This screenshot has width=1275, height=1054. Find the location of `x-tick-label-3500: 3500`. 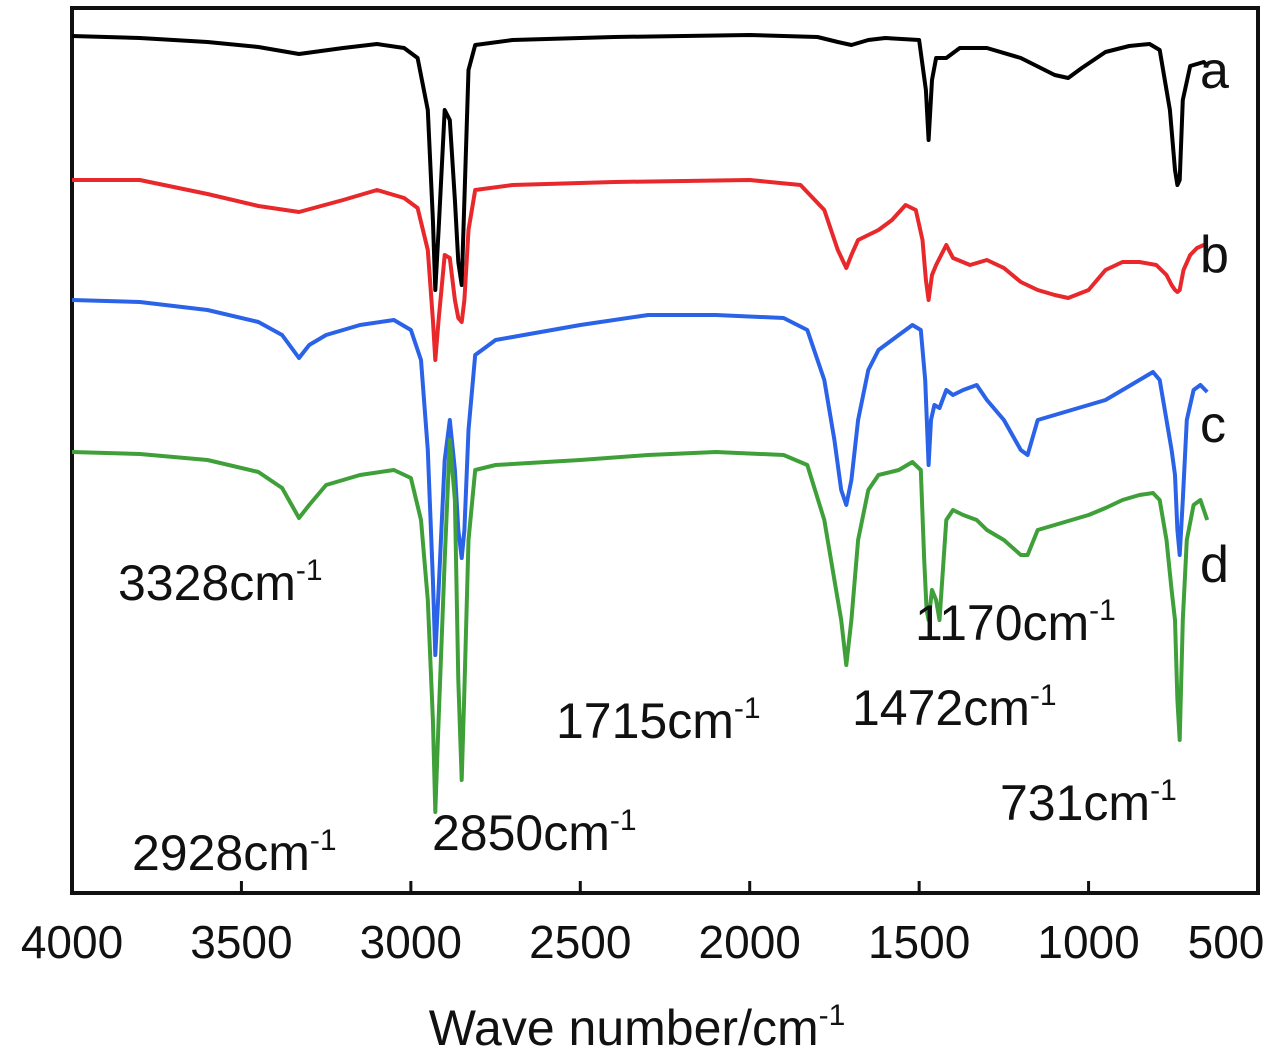

x-tick-label-3500: 3500 is located at coordinates (241, 942).